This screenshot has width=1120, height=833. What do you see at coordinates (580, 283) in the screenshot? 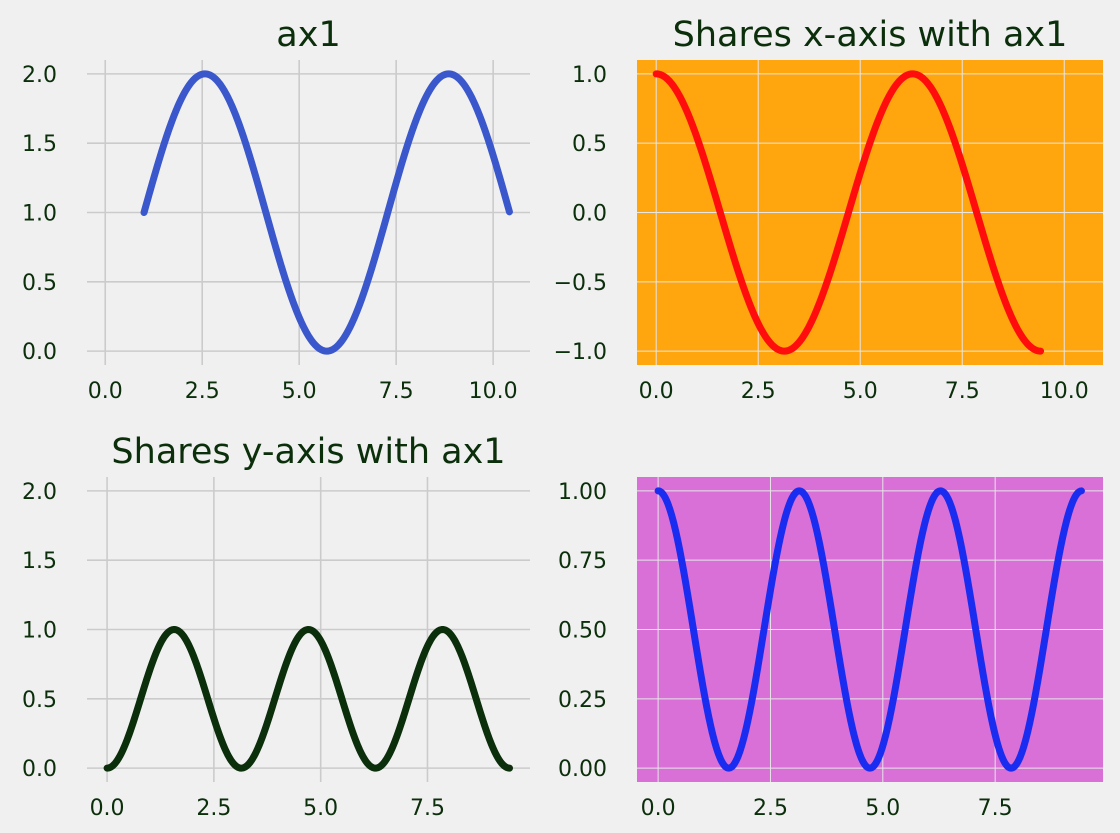
I see `y-tick-label: −0.5` at bounding box center [580, 283].